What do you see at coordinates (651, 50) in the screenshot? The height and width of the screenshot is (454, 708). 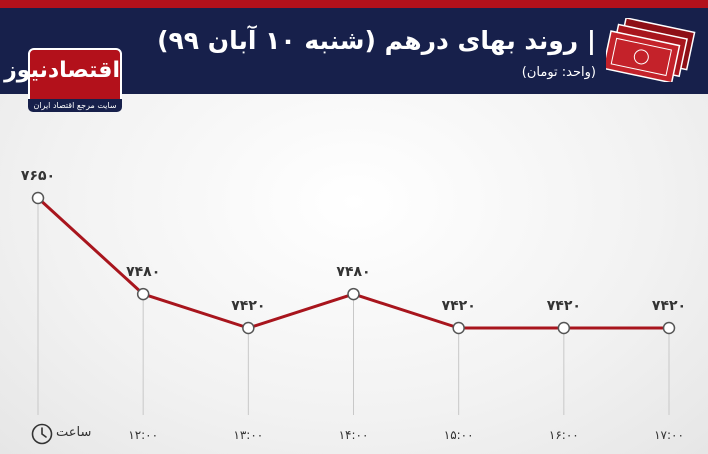 I see `banknotes-icon` at bounding box center [651, 50].